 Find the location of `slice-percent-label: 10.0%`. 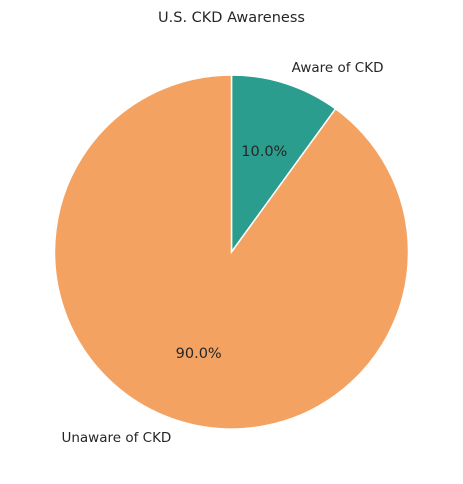

slice-percent-label: 10.0% is located at coordinates (264, 152).